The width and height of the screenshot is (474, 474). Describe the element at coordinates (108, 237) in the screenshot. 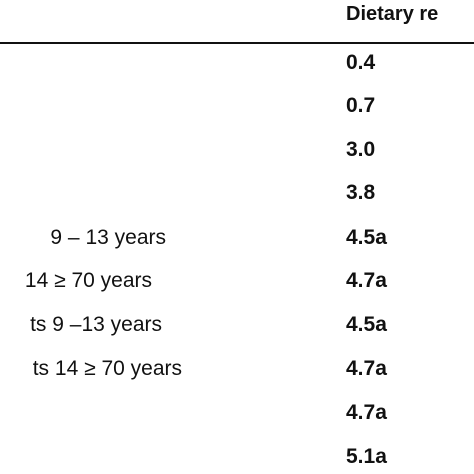

I see `row-group-label: 9 – 13 years` at that location.